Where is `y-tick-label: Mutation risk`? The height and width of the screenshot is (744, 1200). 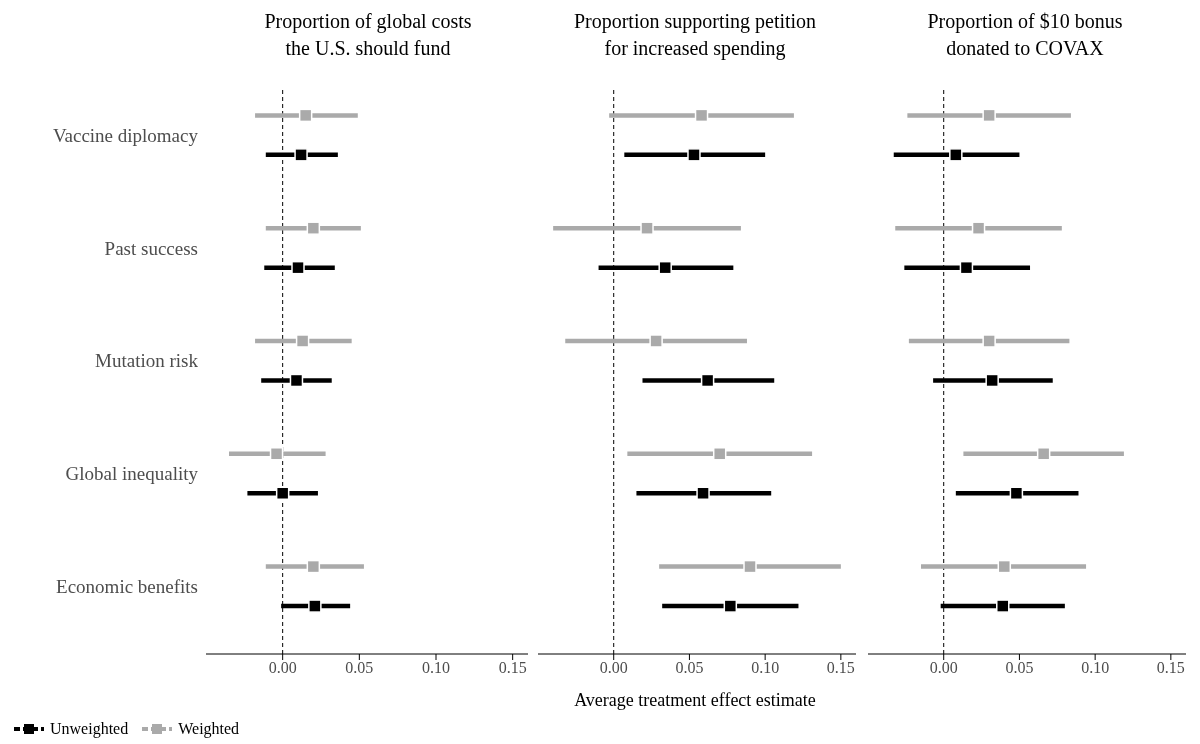
y-tick-label: Mutation risk is located at coordinates (147, 361).